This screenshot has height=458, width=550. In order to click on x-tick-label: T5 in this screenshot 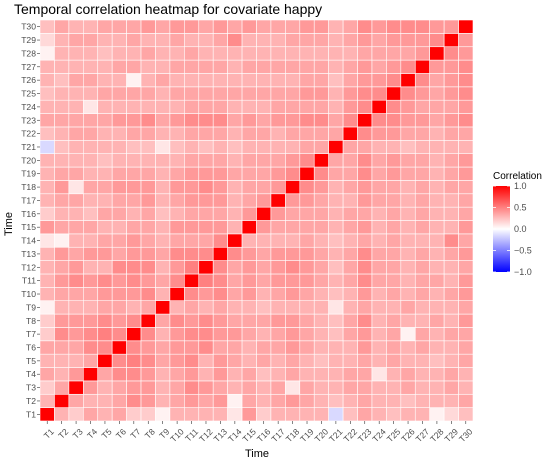, I will do `click(106, 433)`.